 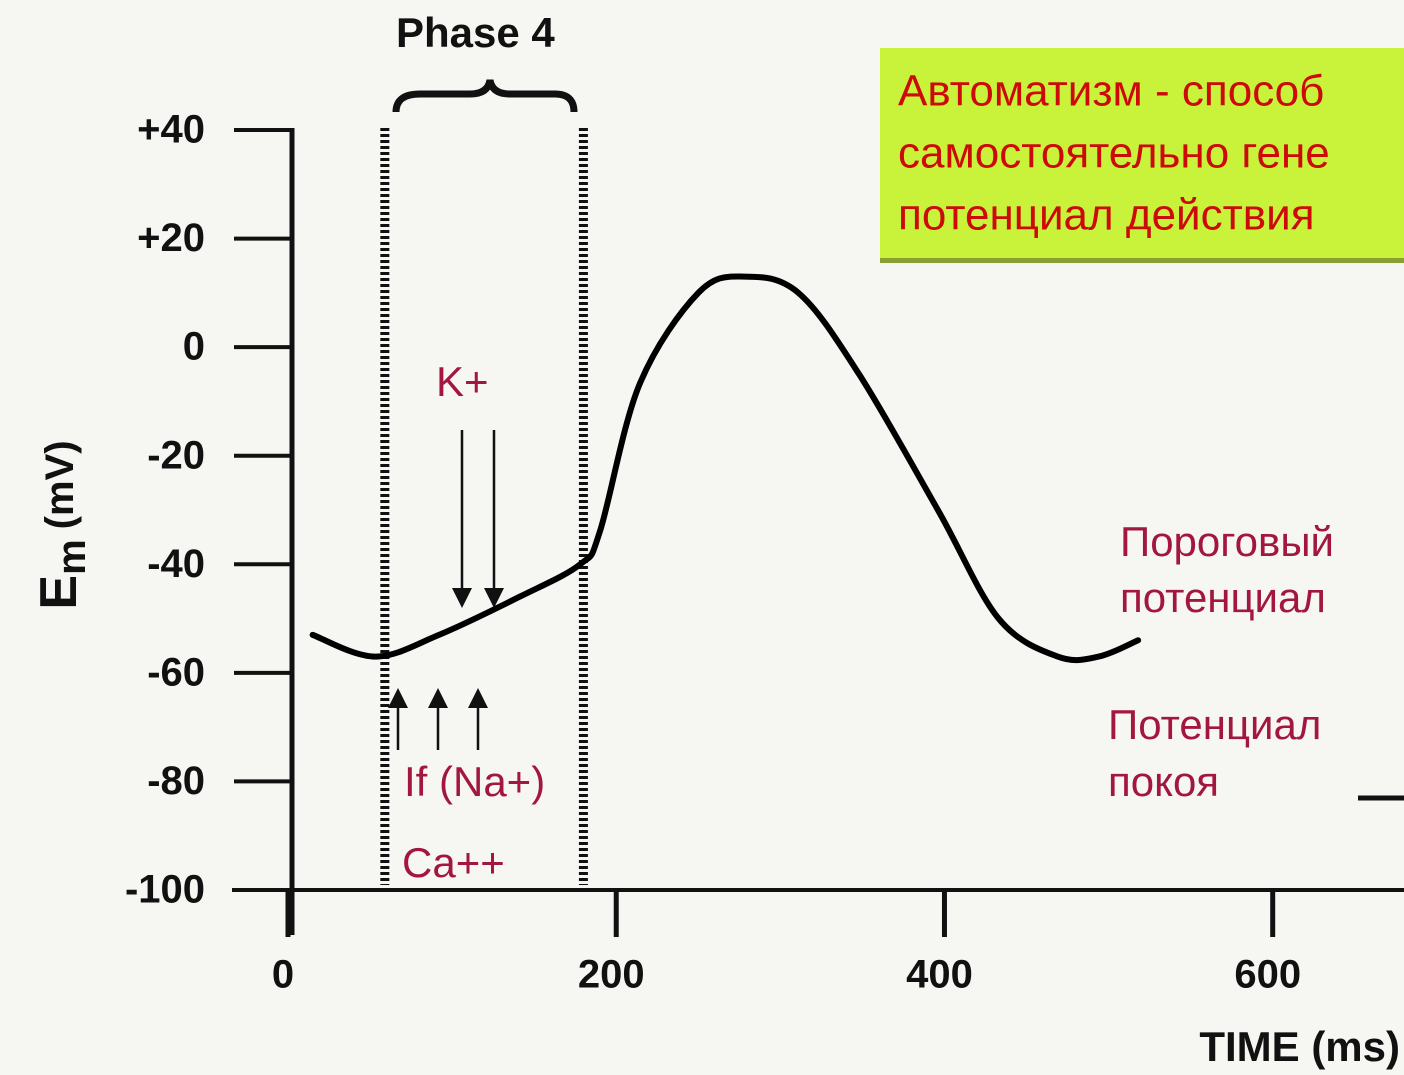 I want to click on y-tick-label: -60, so click(x=176, y=672).